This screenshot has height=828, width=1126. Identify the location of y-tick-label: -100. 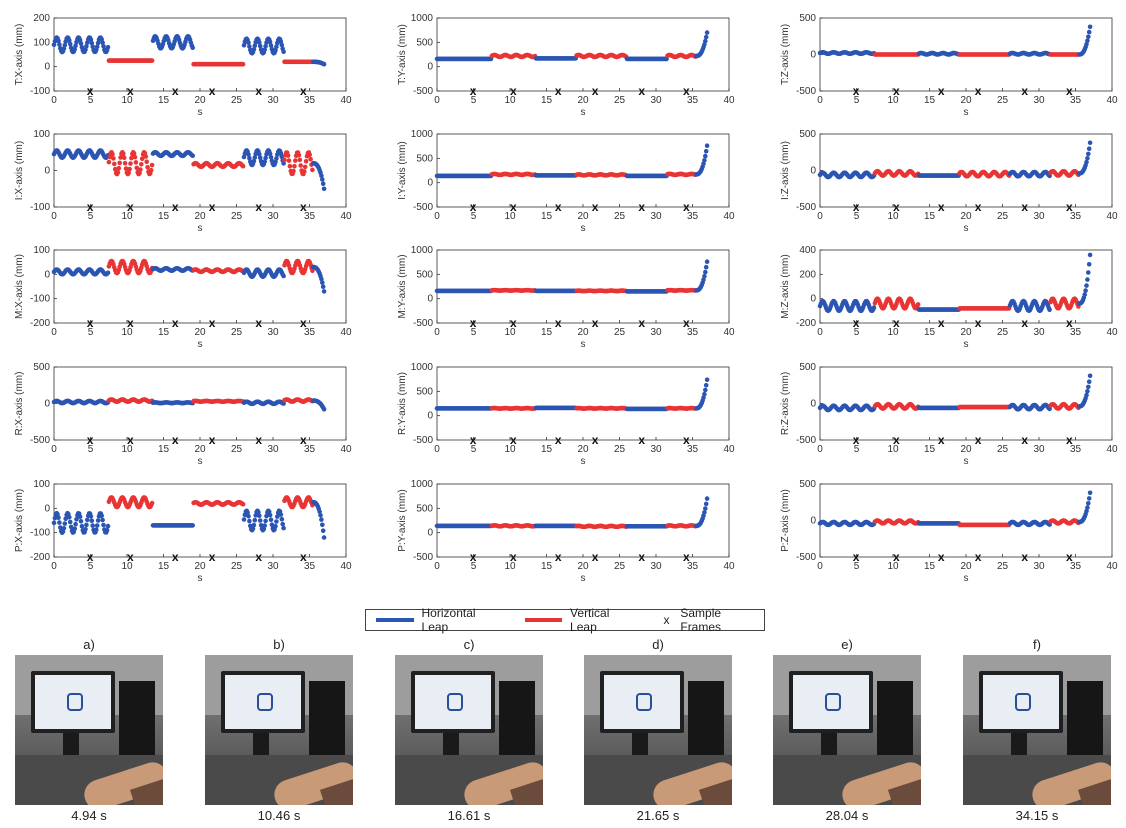
(40, 91).